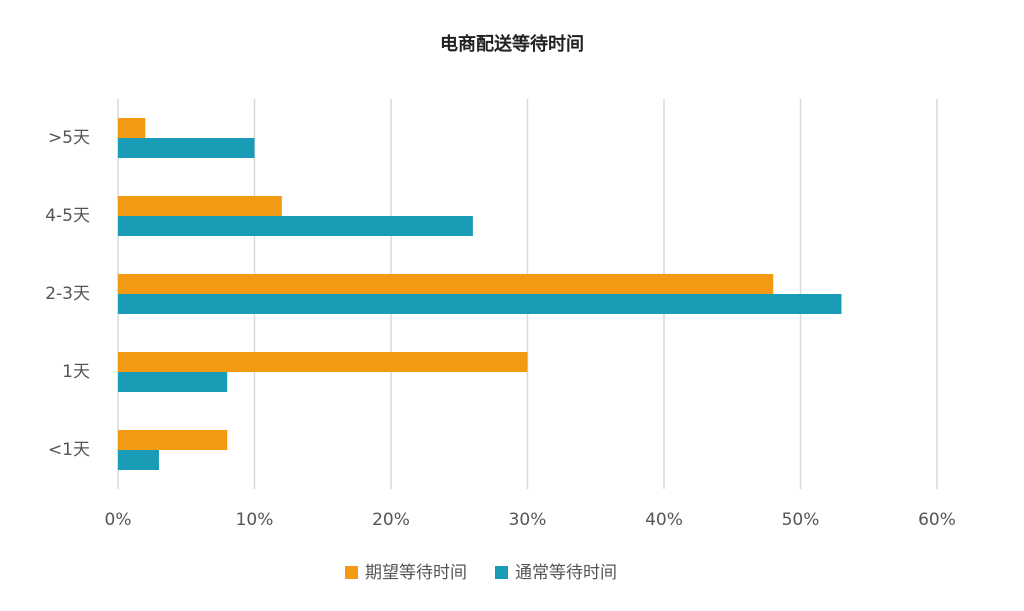 The width and height of the screenshot is (1024, 611). What do you see at coordinates (528, 520) in the screenshot?
I see `x-tick-label: 30%` at bounding box center [528, 520].